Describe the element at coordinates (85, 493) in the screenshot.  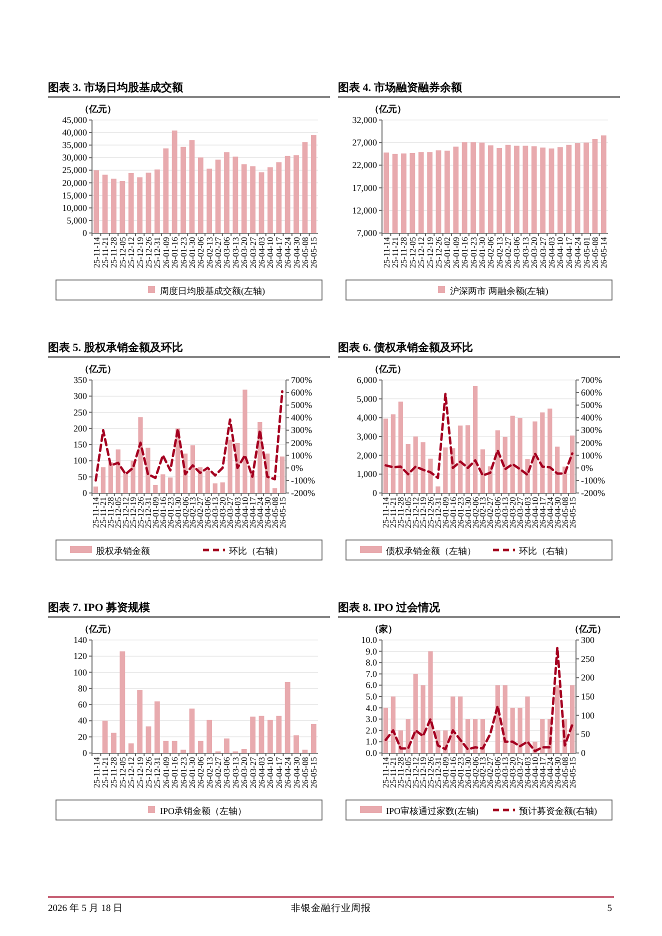
I see `y-tick-label: 0` at that location.